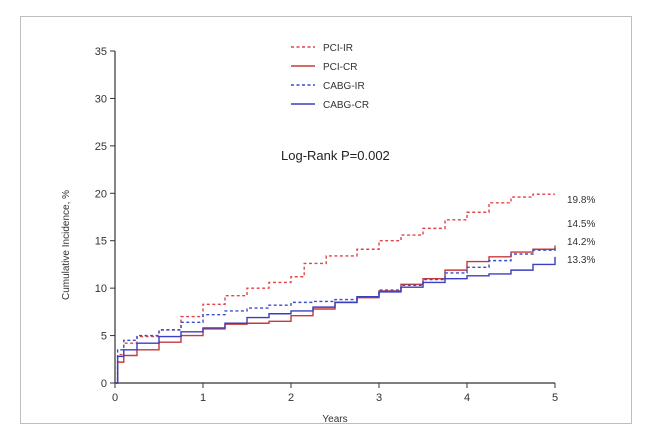 This screenshot has width=653, height=440. I want to click on legend-label-cabg-ir: CABG-IR, so click(344, 86).